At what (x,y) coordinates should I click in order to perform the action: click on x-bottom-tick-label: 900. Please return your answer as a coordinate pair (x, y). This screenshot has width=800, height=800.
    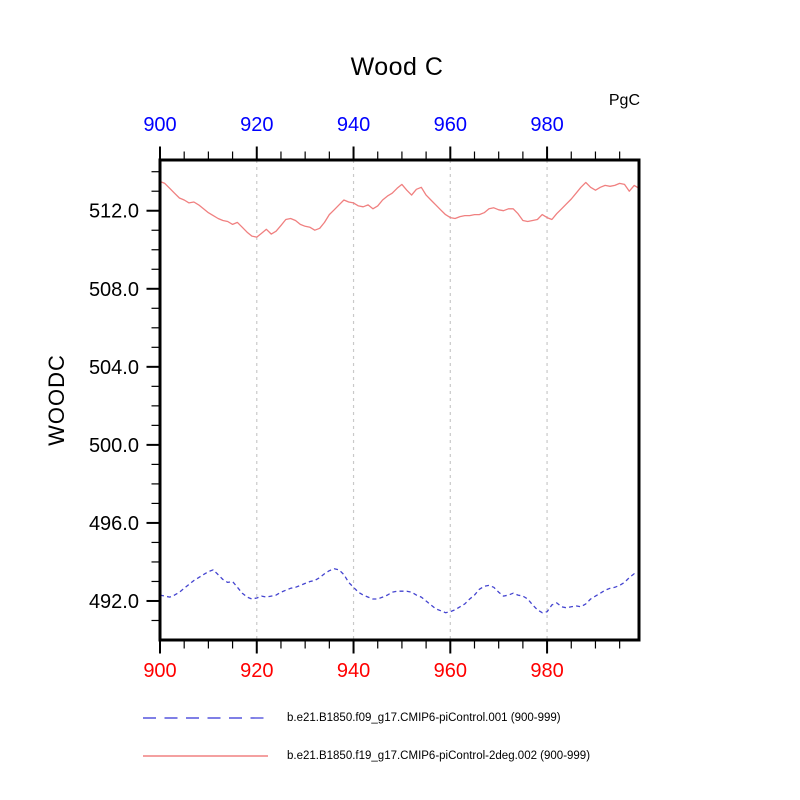
    Looking at the image, I should click on (159, 671).